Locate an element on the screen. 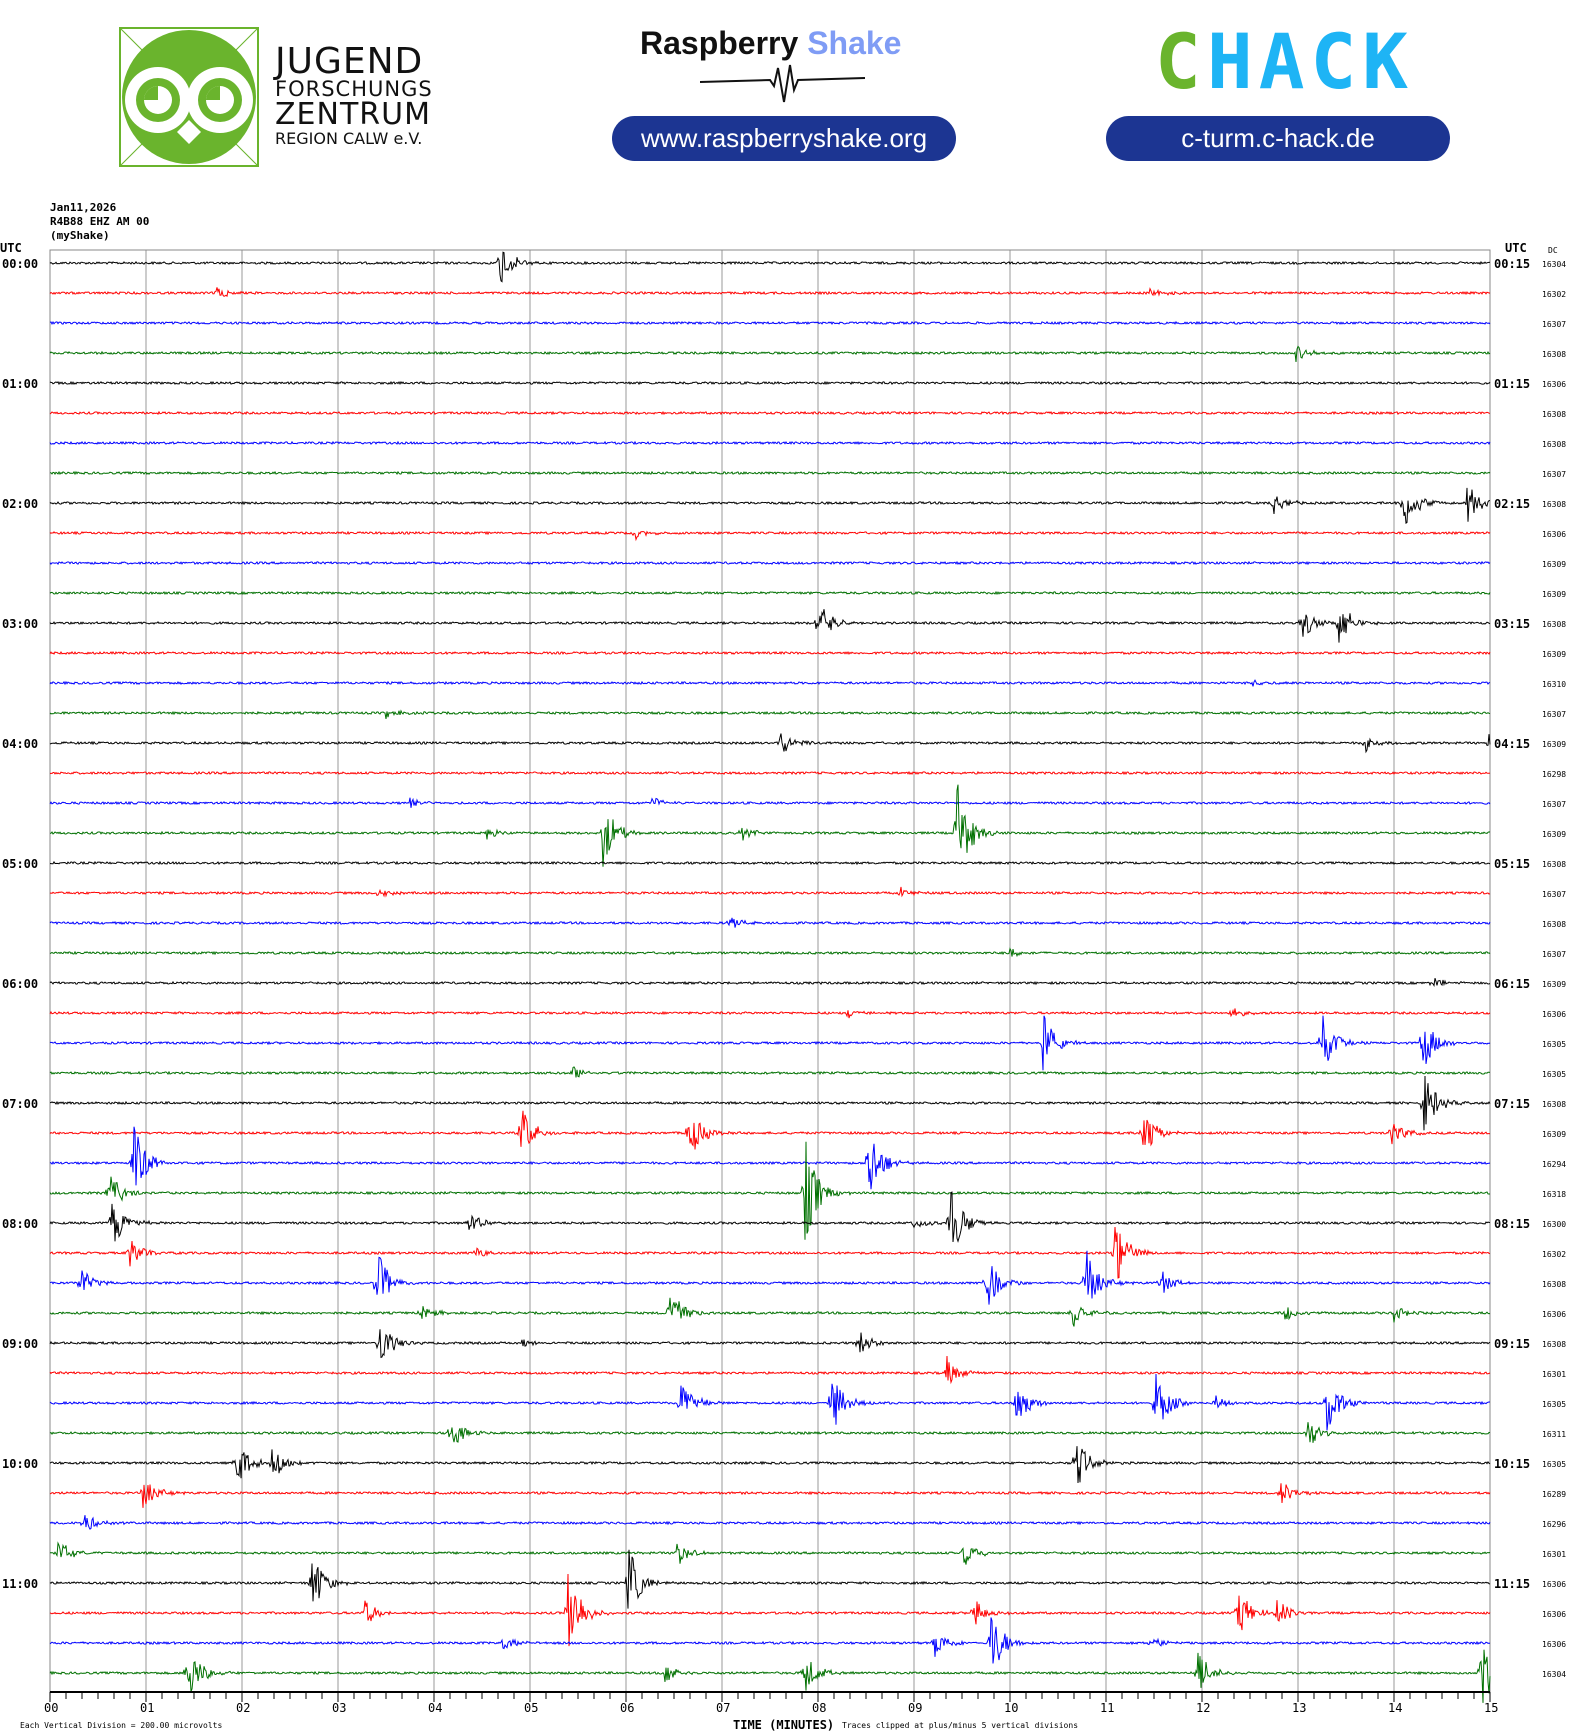 The height and width of the screenshot is (1732, 1570). dc-offset: 16289 is located at coordinates (1554, 1494).